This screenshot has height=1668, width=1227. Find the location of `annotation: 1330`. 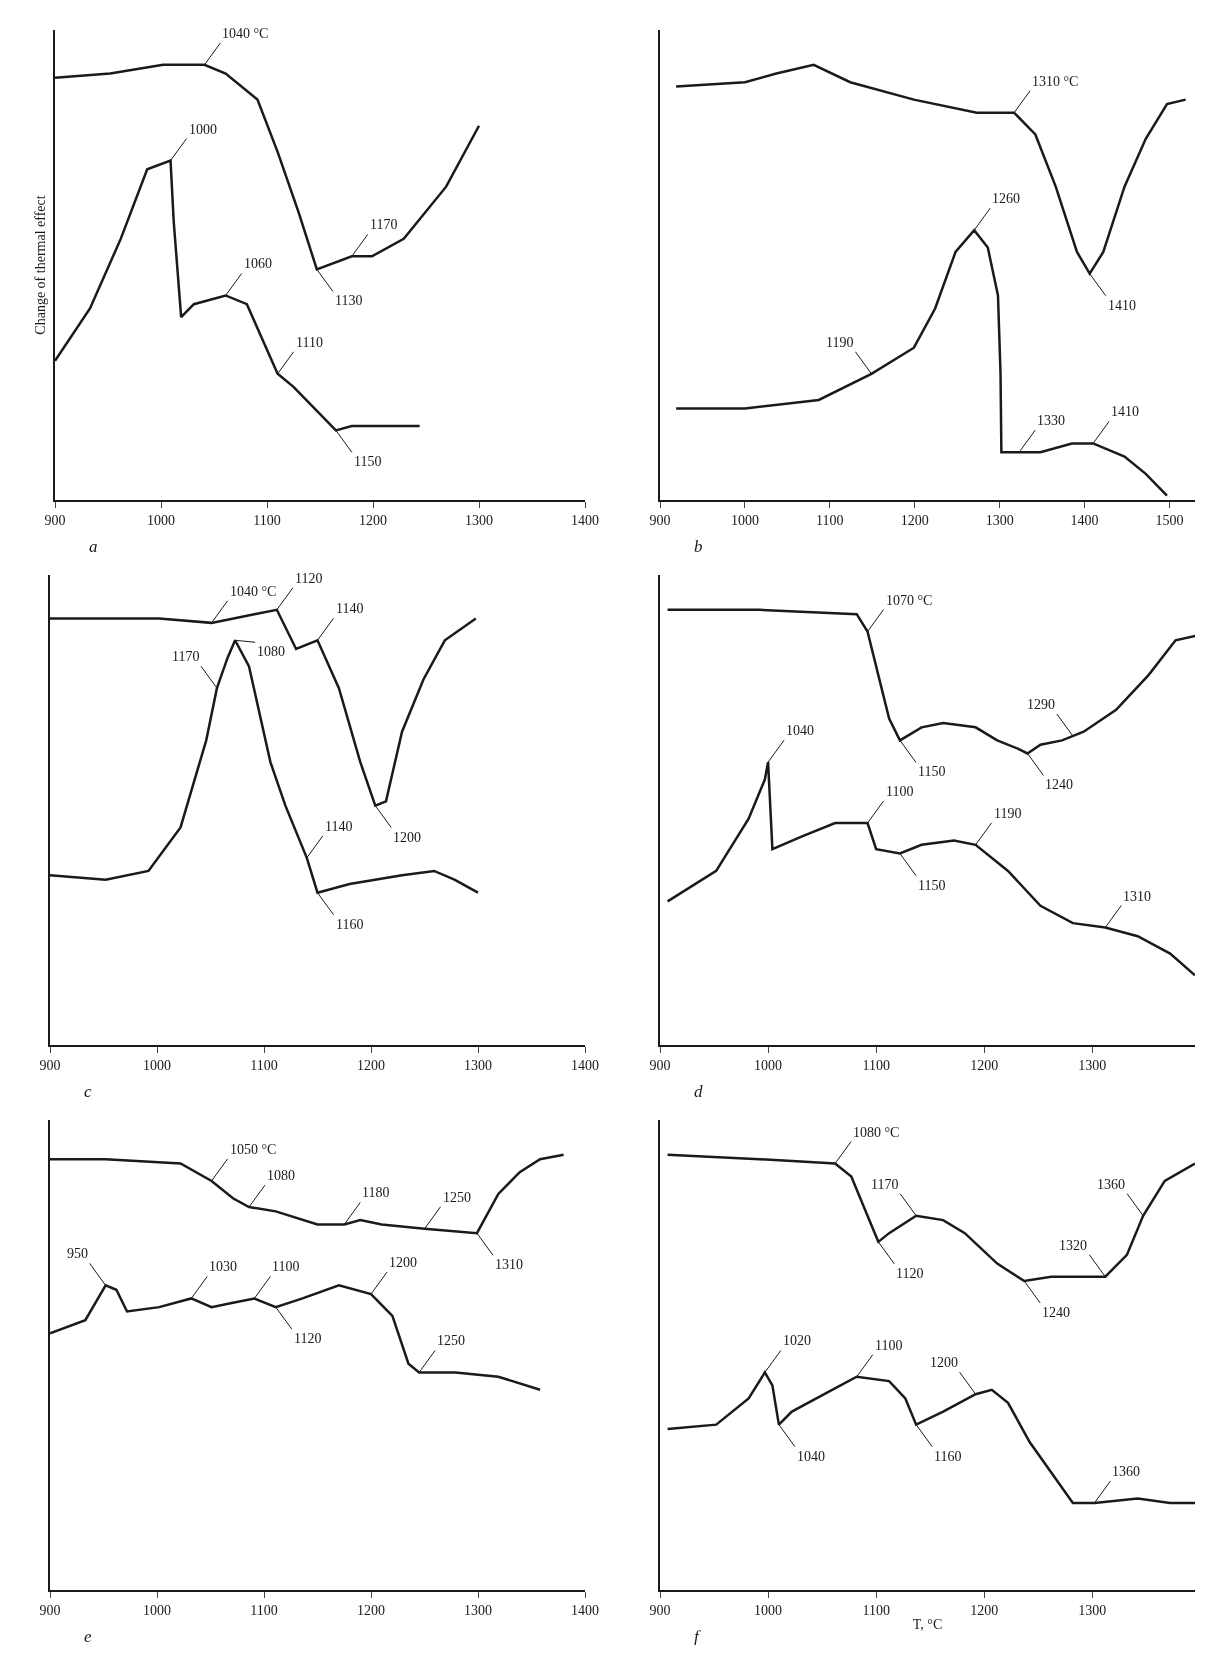

annotation: 1330 is located at coordinates (1051, 420).